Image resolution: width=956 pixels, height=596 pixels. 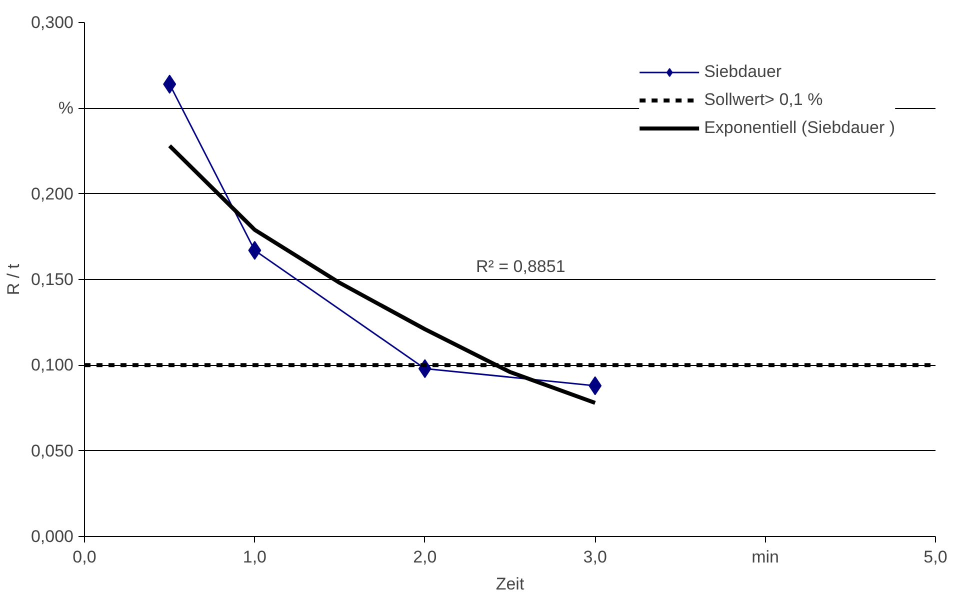 What do you see at coordinates (13, 280) in the screenshot?
I see `y-axis-title: R / t` at bounding box center [13, 280].